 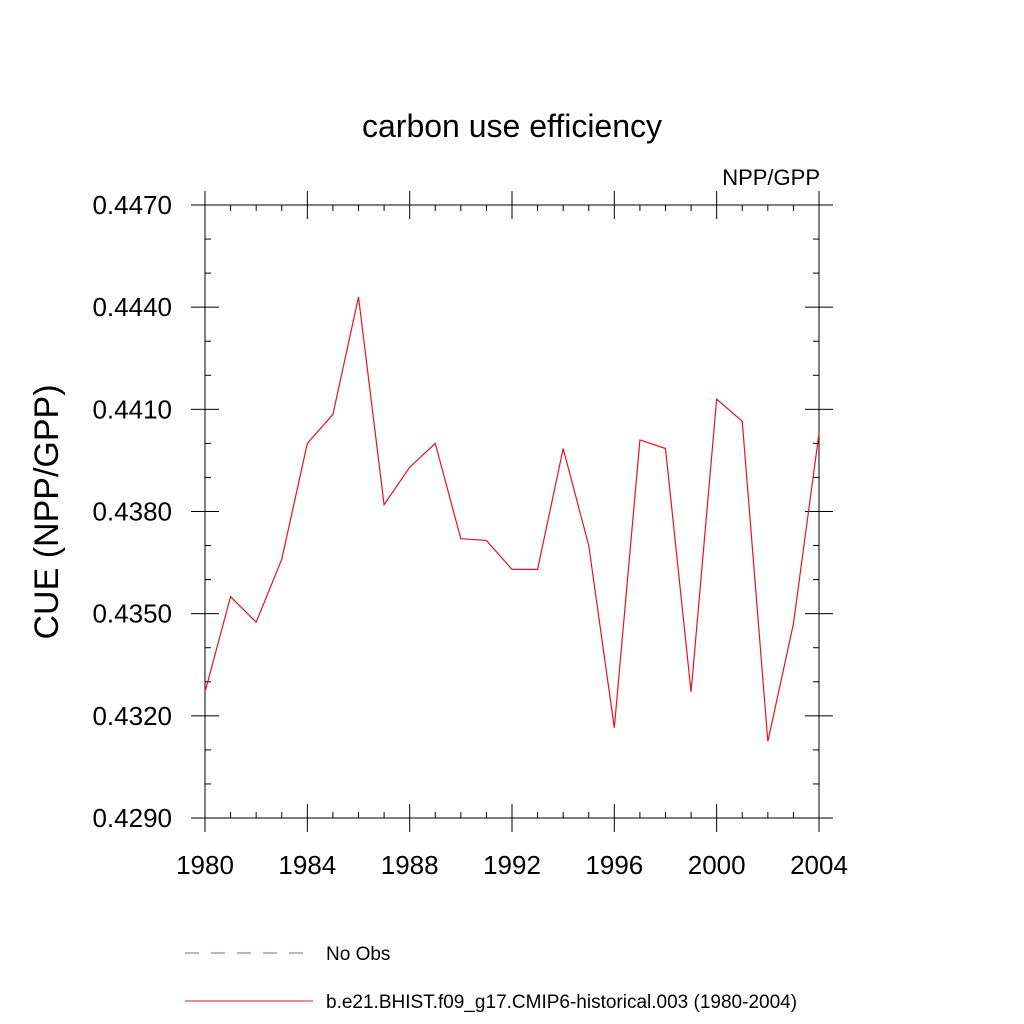 What do you see at coordinates (132, 307) in the screenshot?
I see `y-tick-label: 0.4440` at bounding box center [132, 307].